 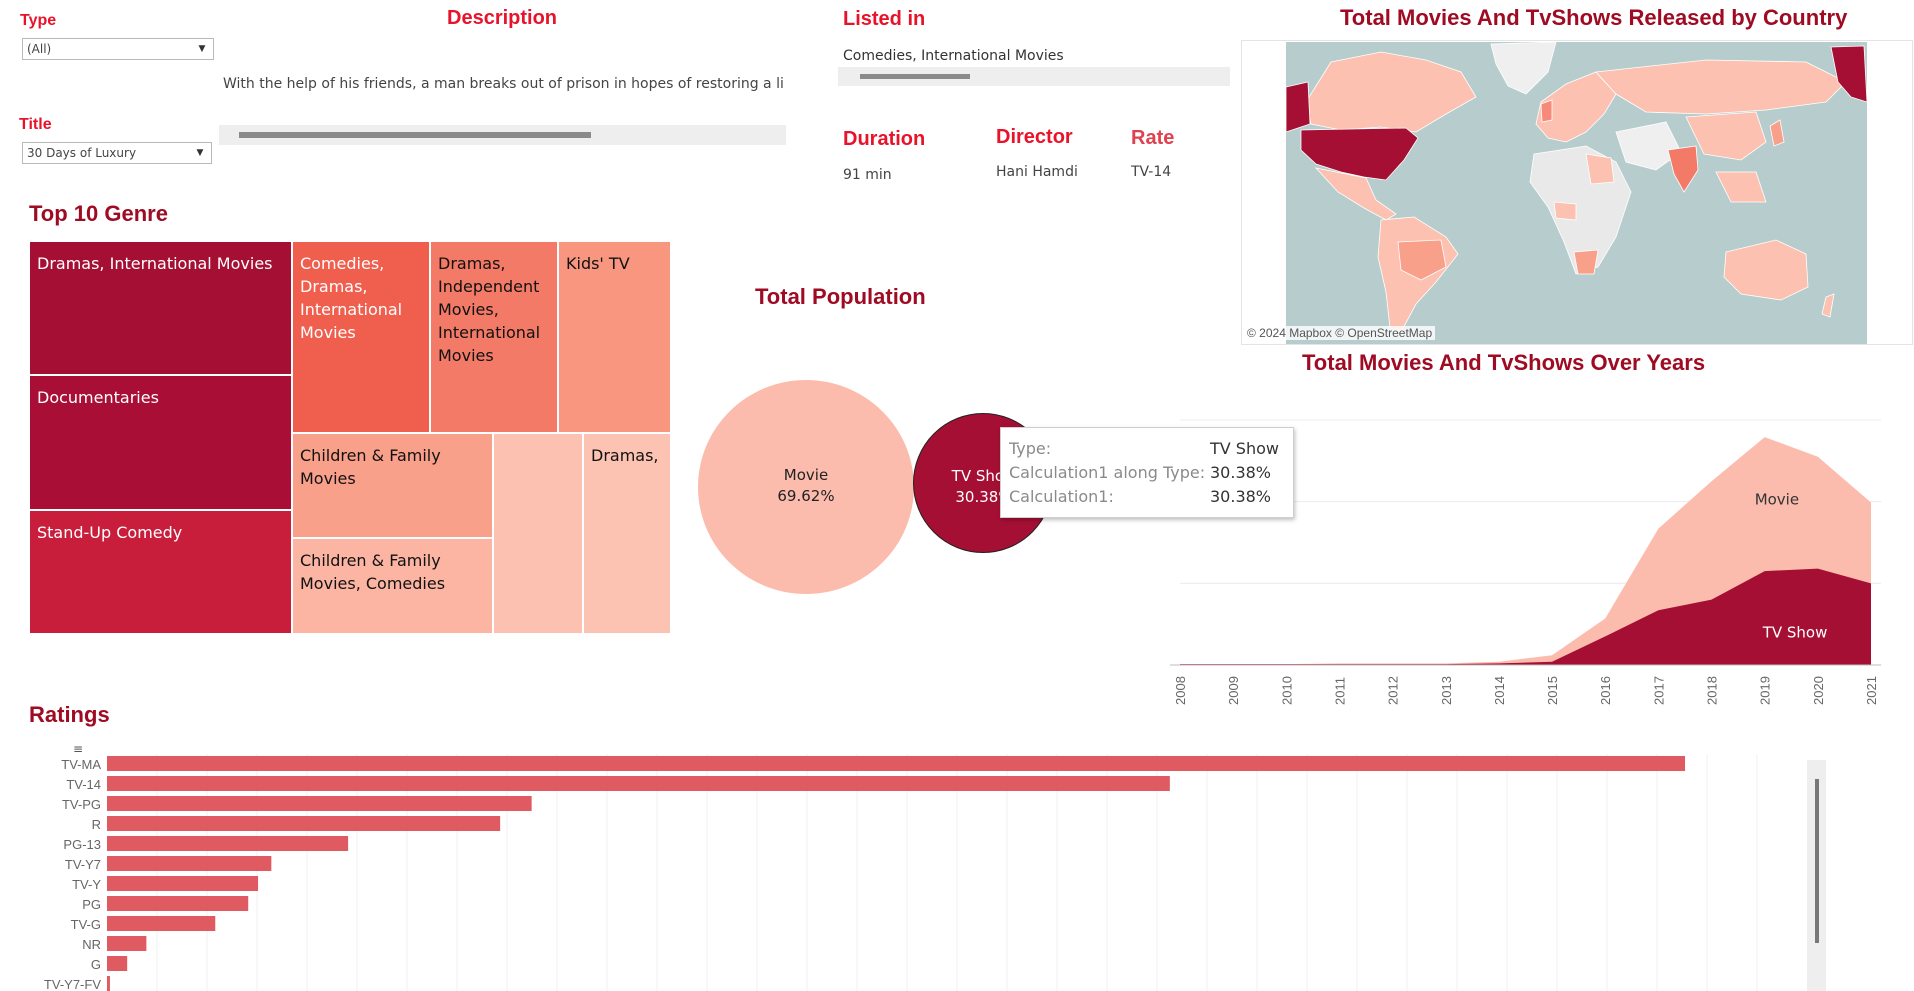 What do you see at coordinates (1721, 87) in the screenshot?
I see `russia` at bounding box center [1721, 87].